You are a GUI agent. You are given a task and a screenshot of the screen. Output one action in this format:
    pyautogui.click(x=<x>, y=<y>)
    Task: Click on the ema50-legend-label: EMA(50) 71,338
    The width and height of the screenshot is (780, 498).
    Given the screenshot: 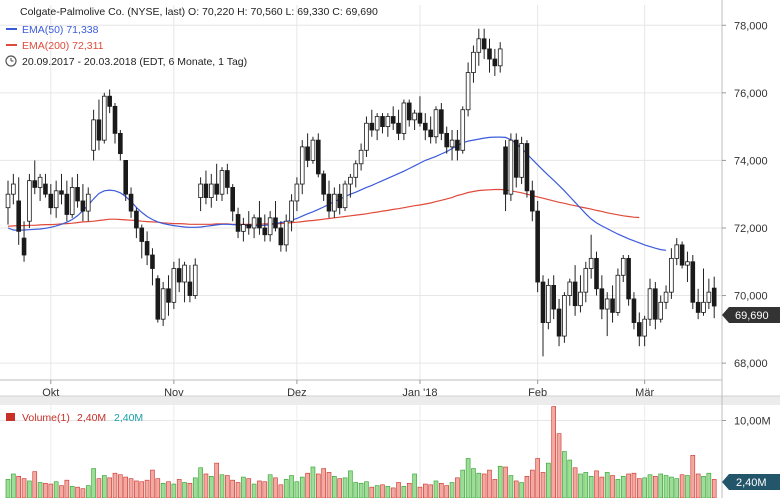 What is the action you would take?
    pyautogui.click(x=60, y=30)
    